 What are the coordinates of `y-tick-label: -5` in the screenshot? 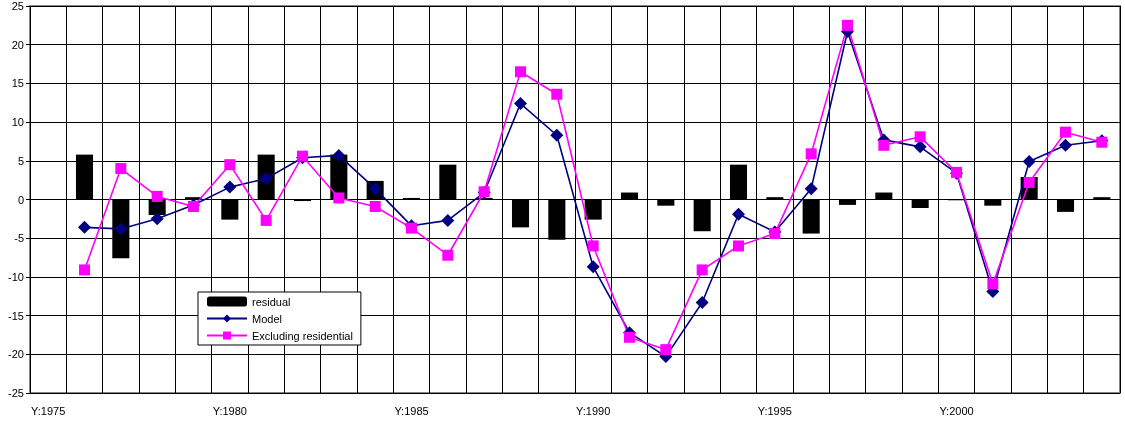 It's located at (19, 238).